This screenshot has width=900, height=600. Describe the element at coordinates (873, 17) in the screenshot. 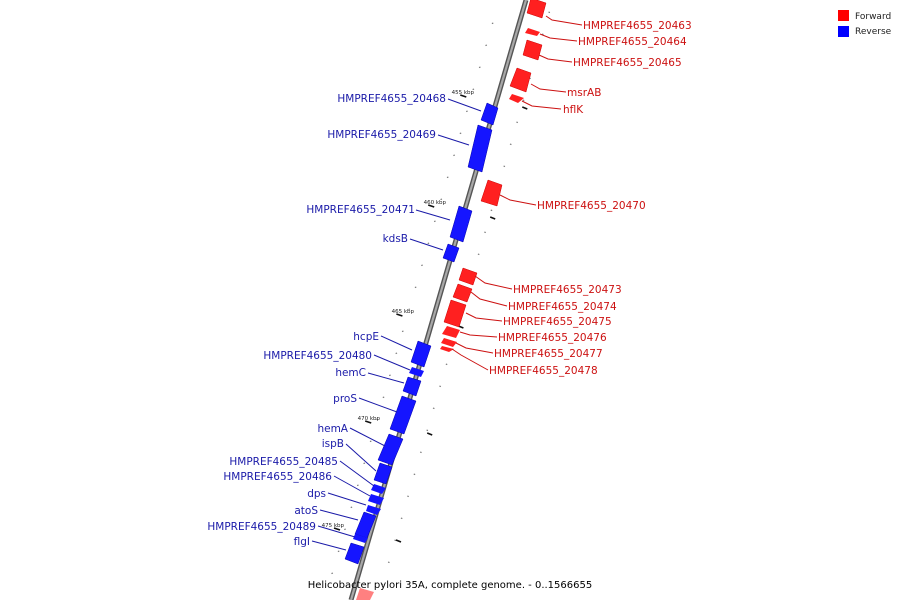

I see `legend-forward-label: Forward` at that location.